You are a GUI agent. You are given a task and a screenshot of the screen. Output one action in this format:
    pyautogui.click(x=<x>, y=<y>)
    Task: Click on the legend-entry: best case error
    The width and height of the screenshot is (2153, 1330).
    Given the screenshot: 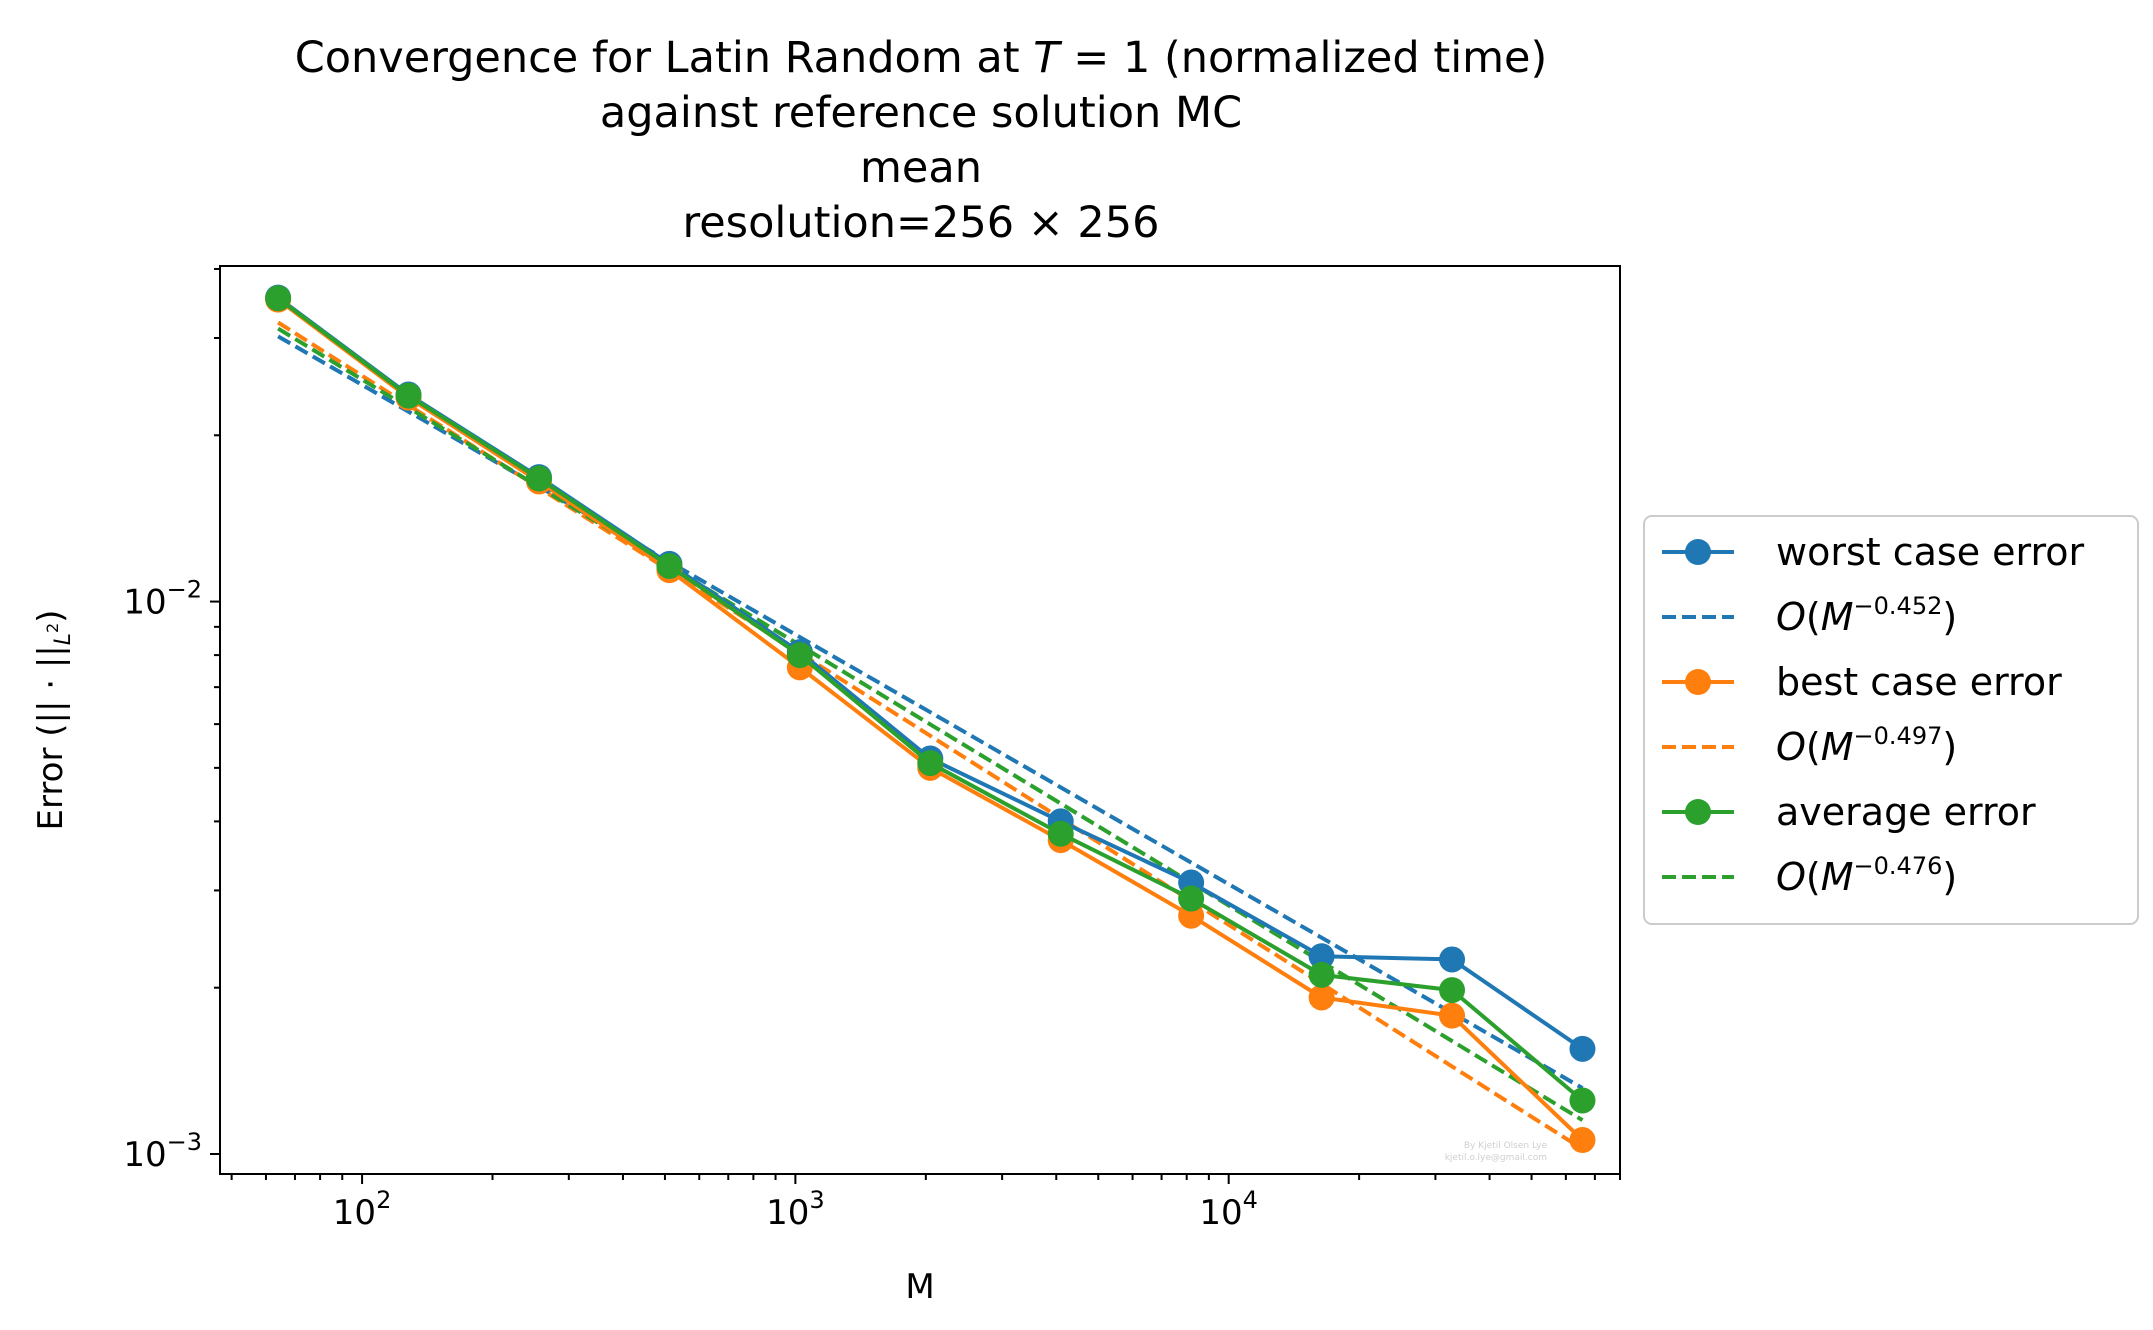 What is the action you would take?
    pyautogui.click(x=1862, y=682)
    